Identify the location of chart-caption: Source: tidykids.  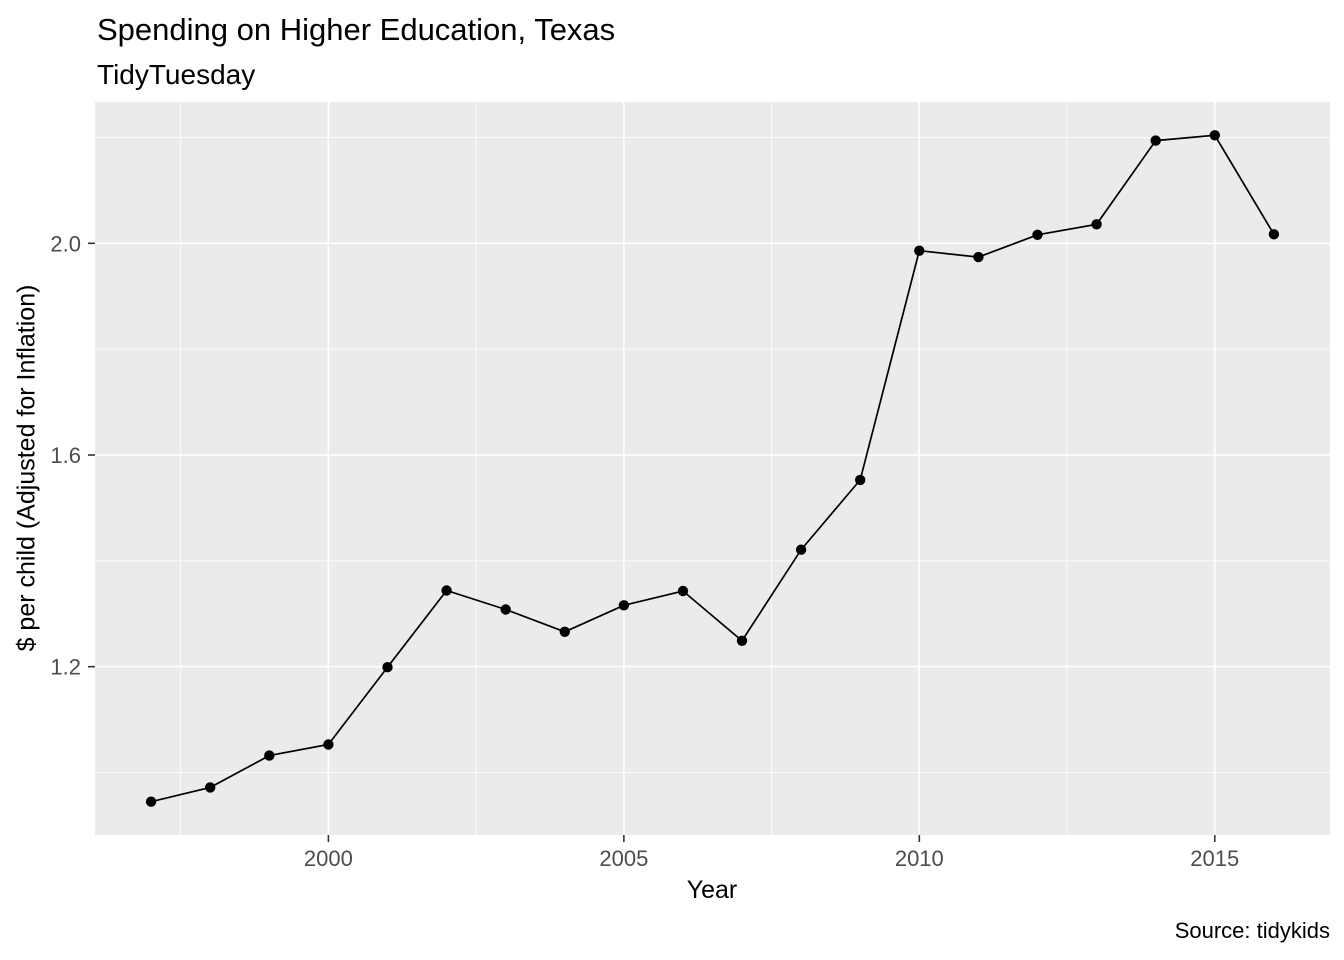
(1252, 930).